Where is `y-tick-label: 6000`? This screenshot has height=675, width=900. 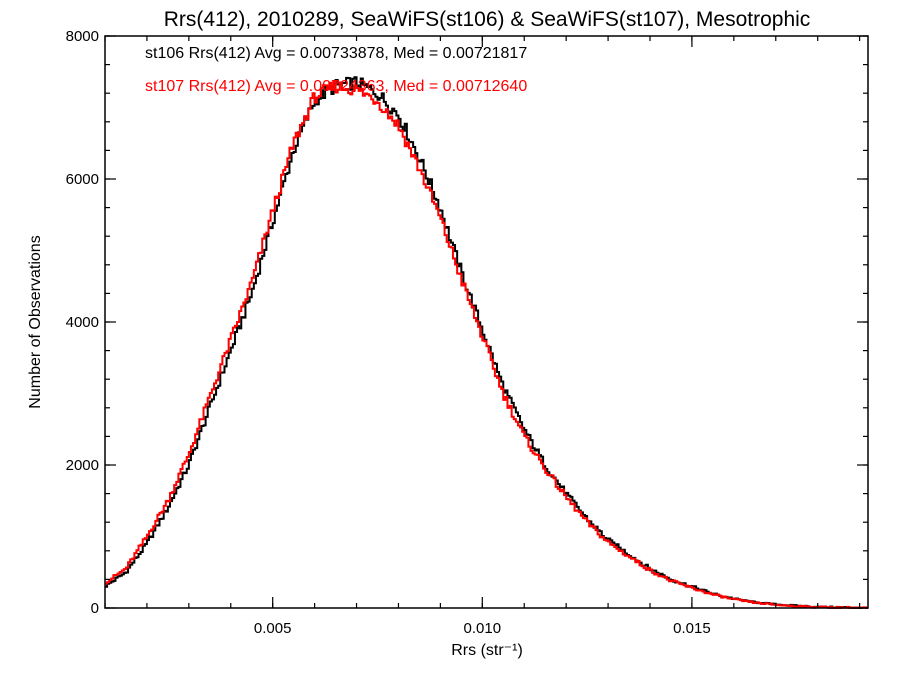 y-tick-label: 6000 is located at coordinates (82, 179).